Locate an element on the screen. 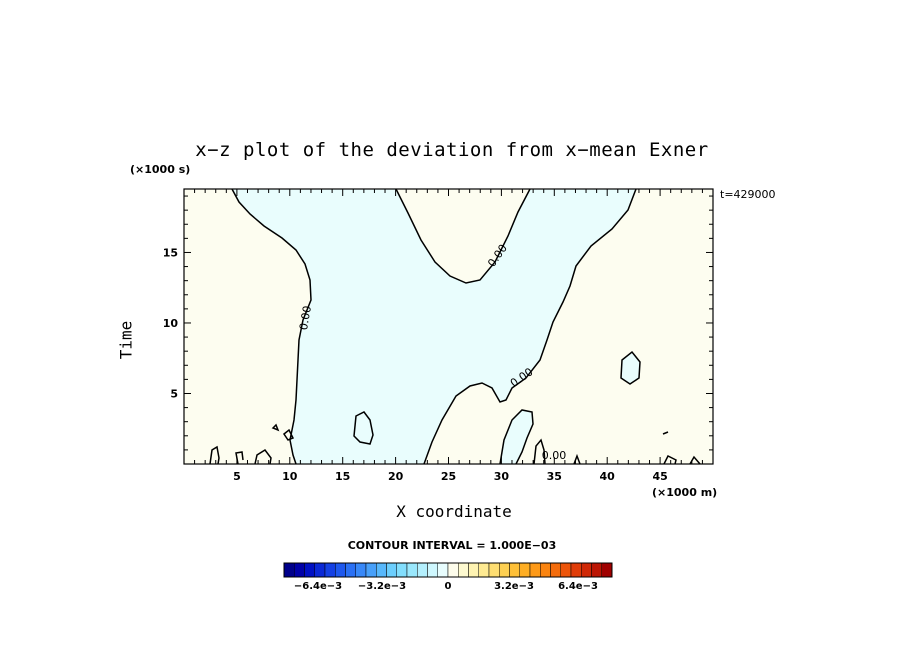  colorbar-frame is located at coordinates (448, 570).